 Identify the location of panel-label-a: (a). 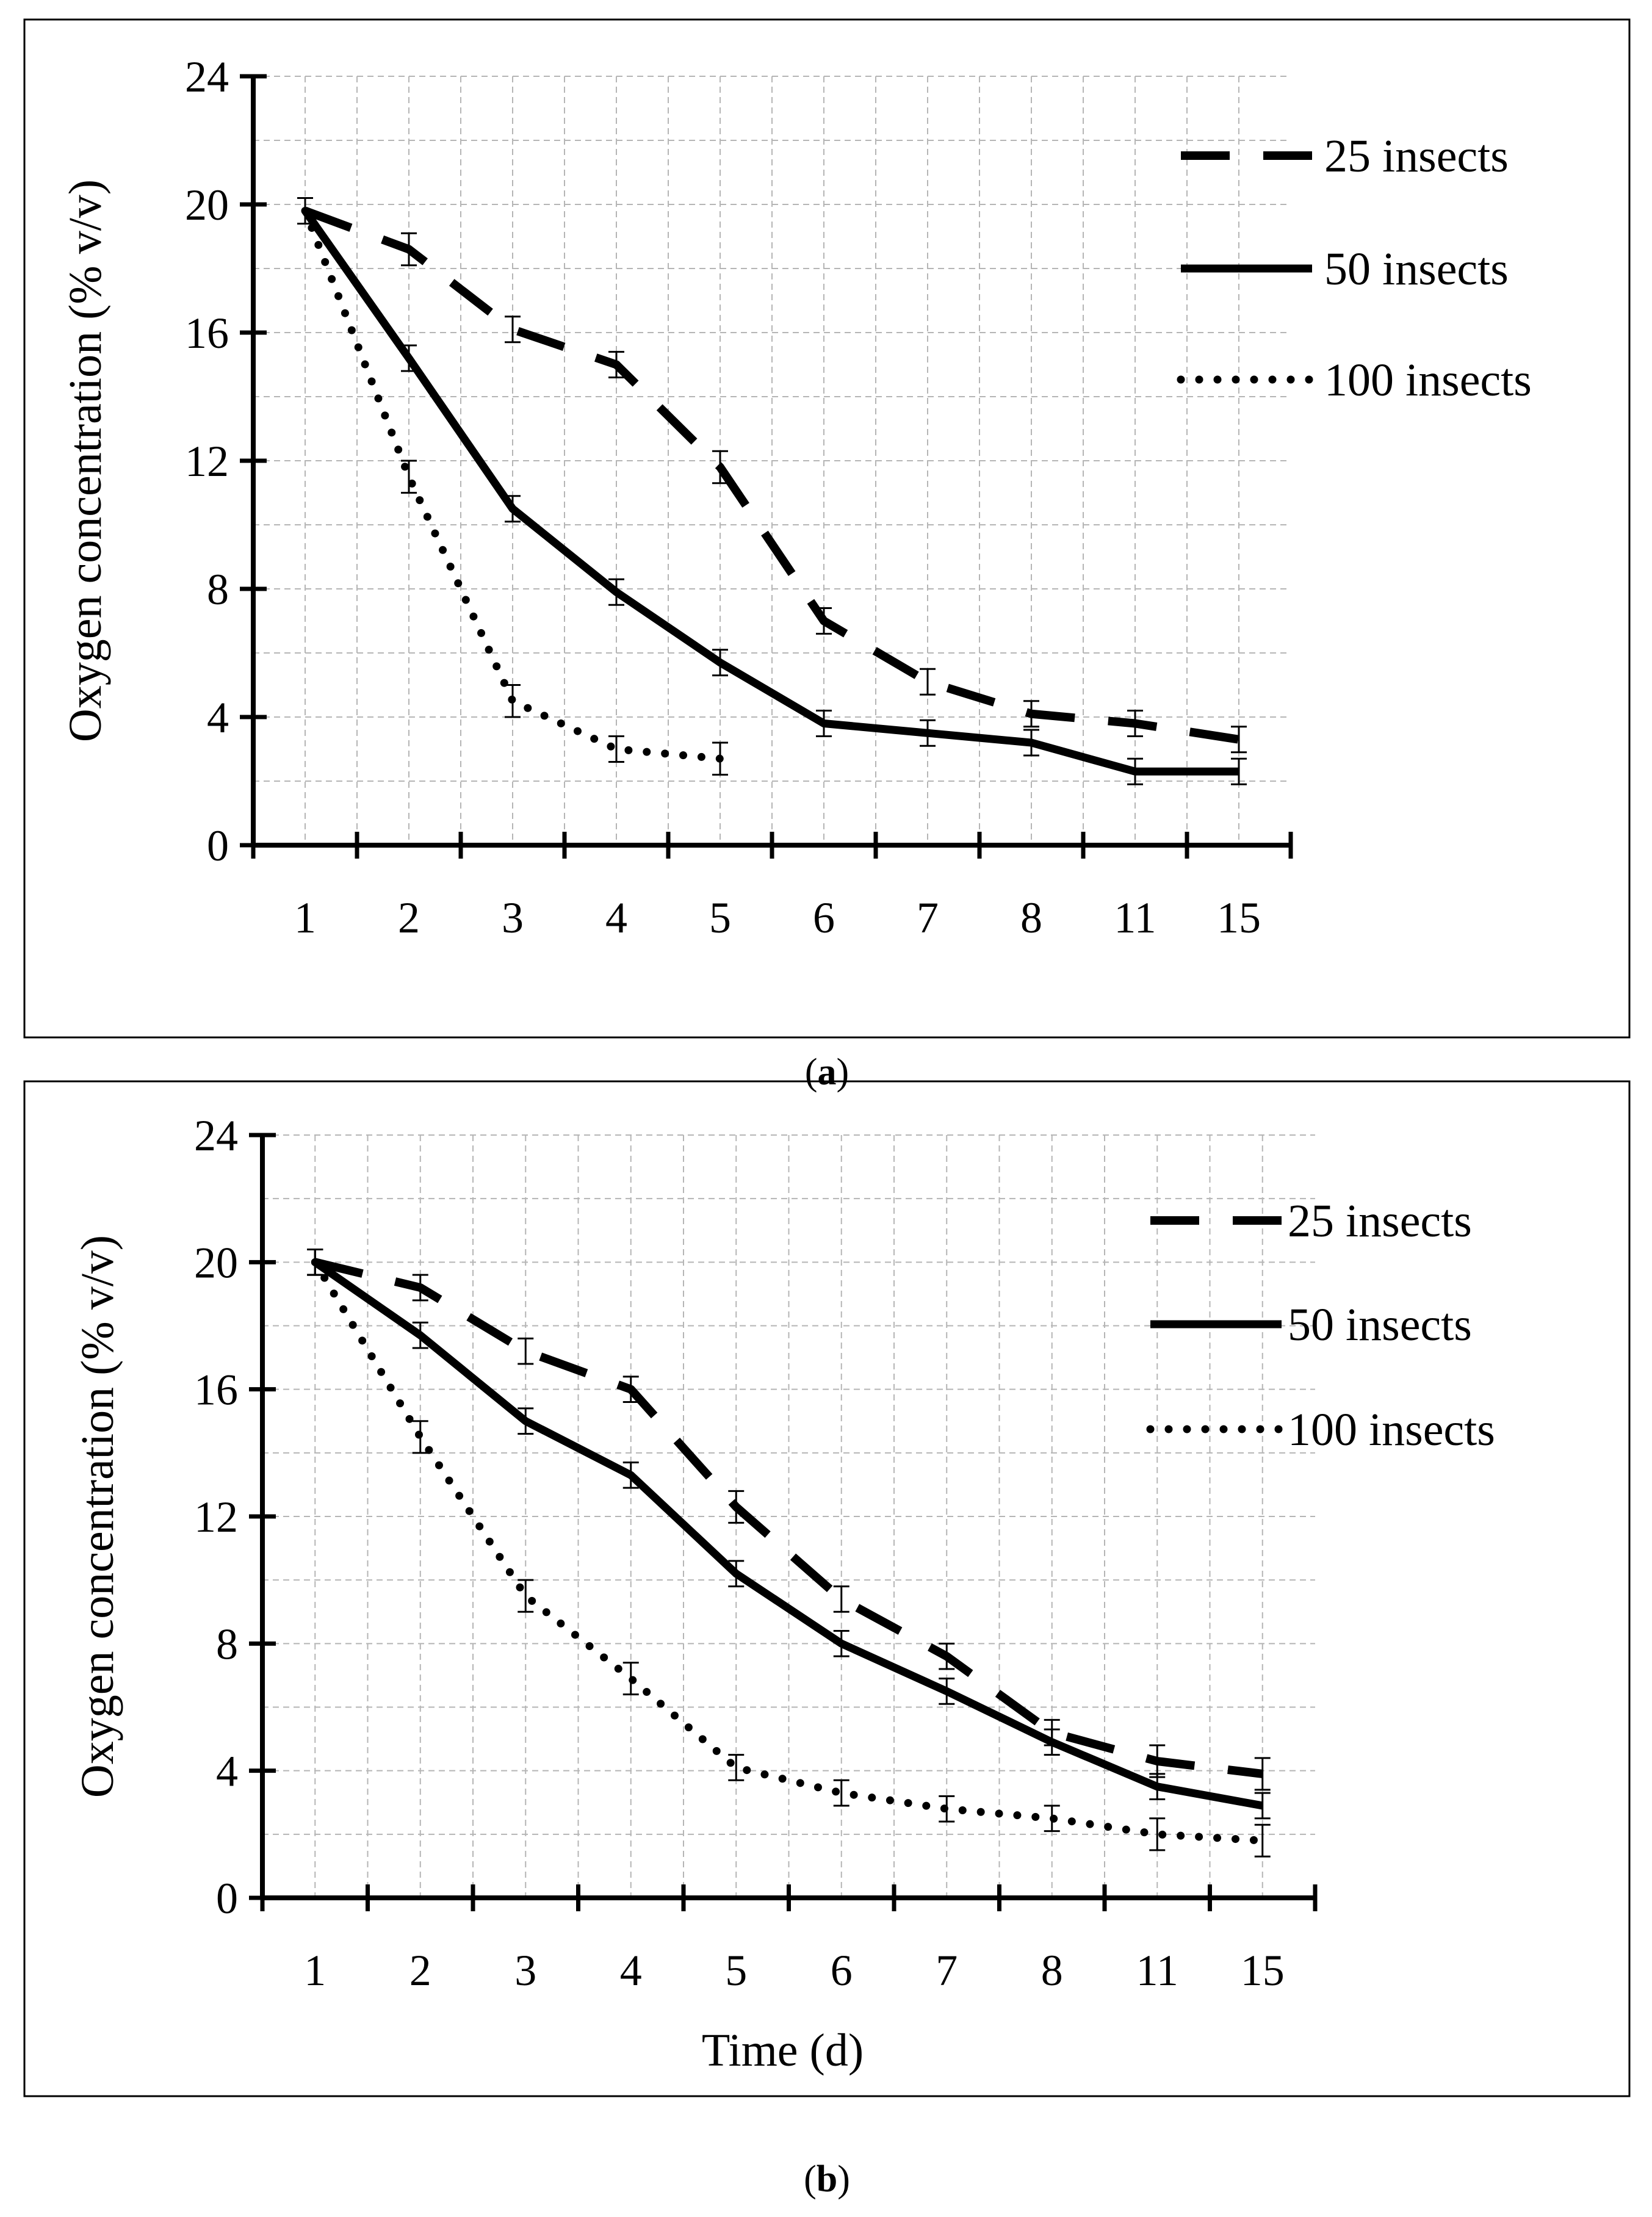
(826, 1072).